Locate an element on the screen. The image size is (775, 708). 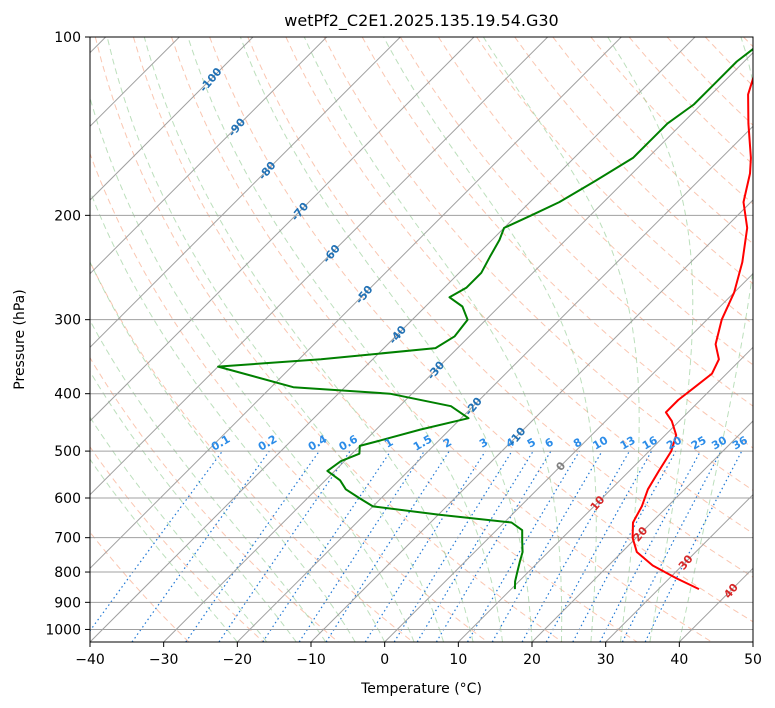
x-tick-label: −30 is located at coordinates (164, 660).